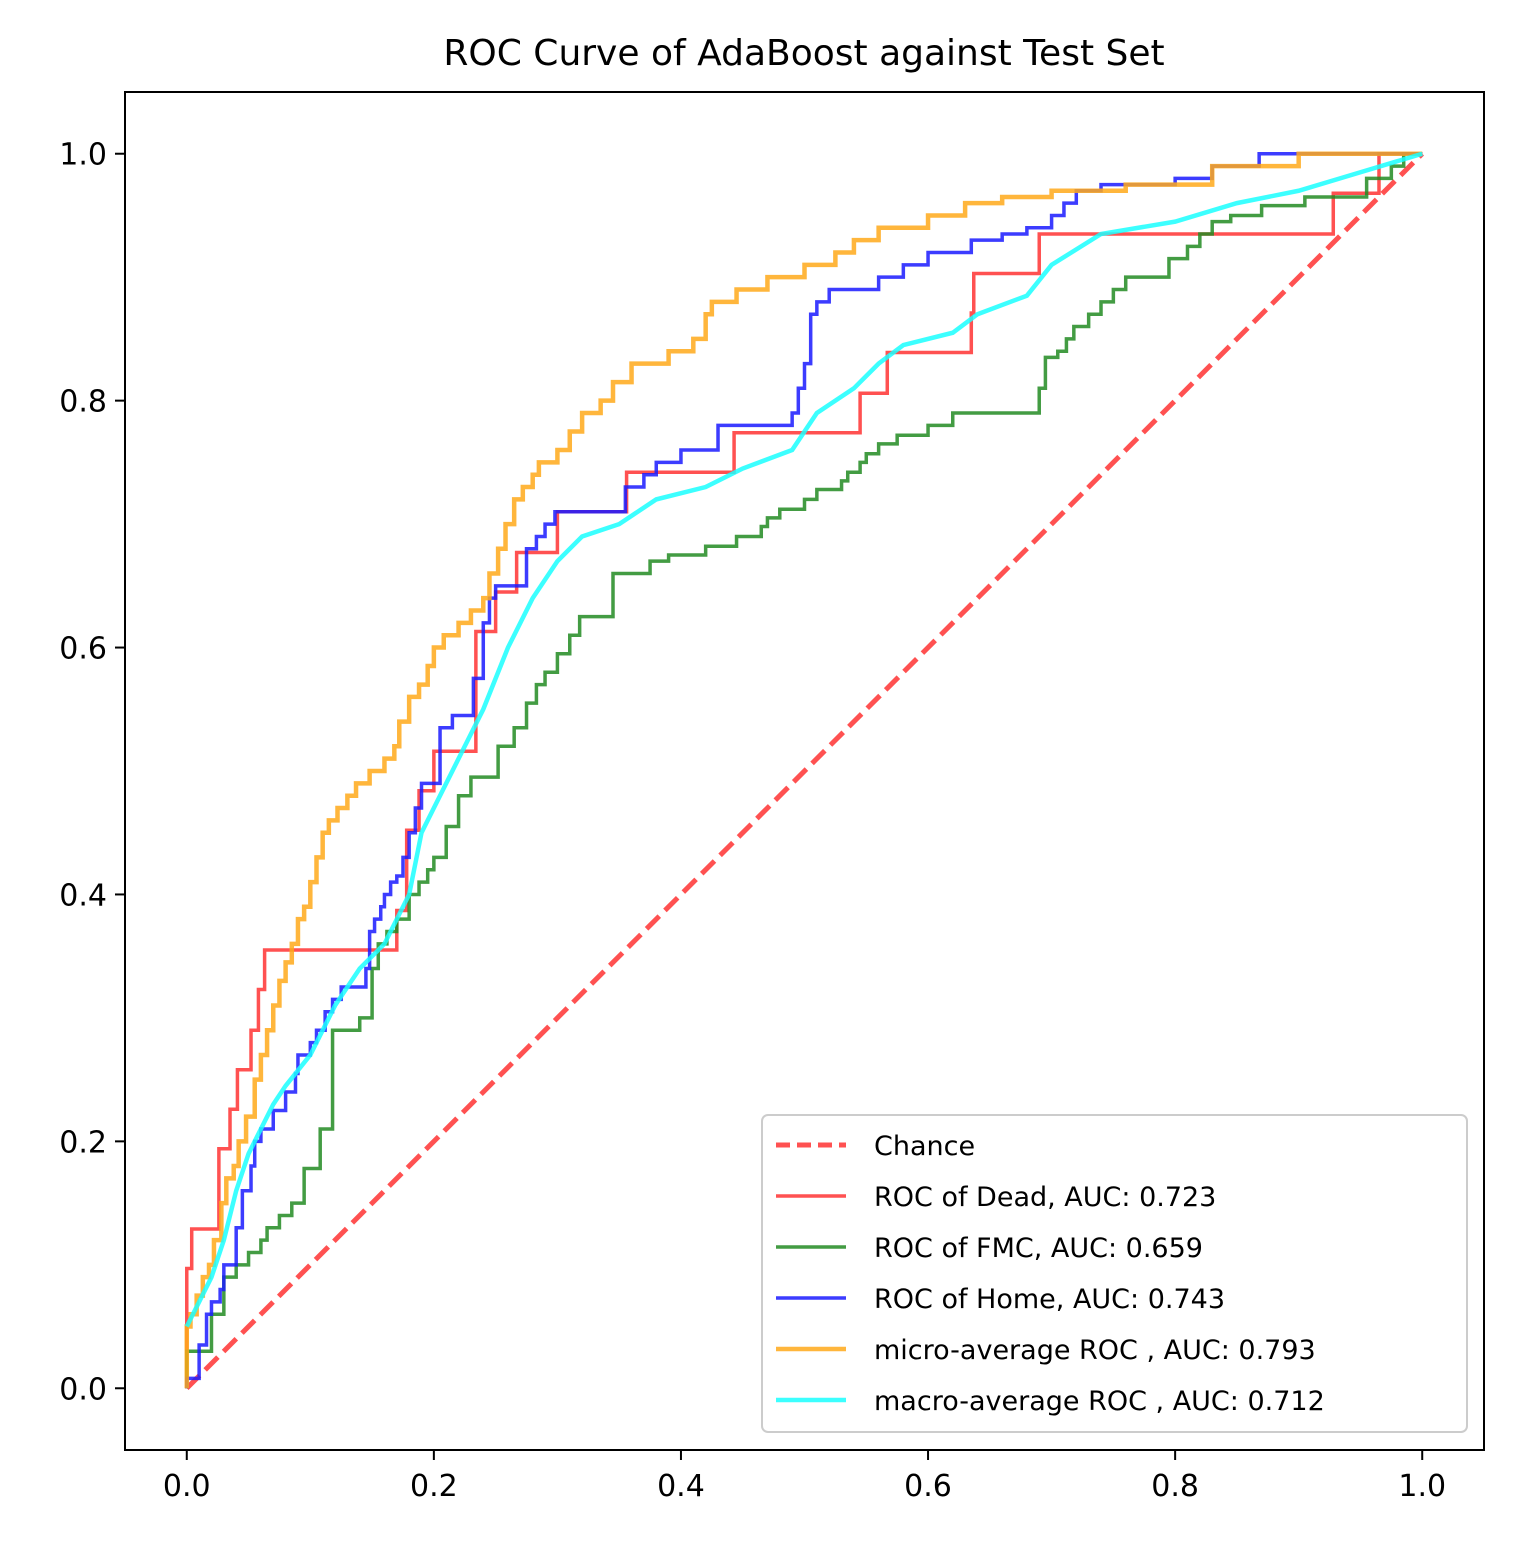 This screenshot has height=1558, width=1514. Describe the element at coordinates (1049, 1299) in the screenshot. I see `legend-label-roc-of-home: ROC of Home, AUC: 0.743` at that location.